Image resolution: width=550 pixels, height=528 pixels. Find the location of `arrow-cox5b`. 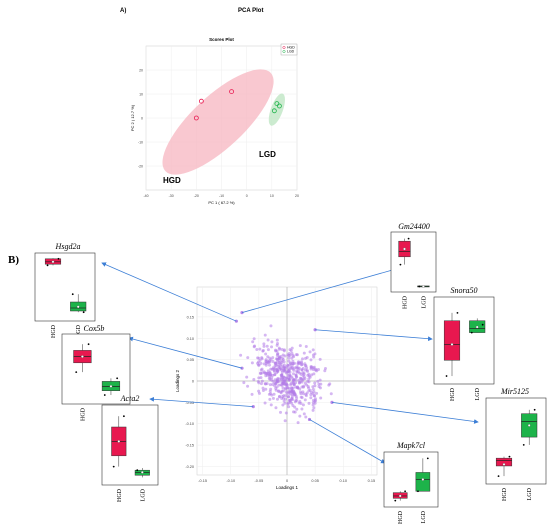

arrow-cox5b is located at coordinates (185, 352).